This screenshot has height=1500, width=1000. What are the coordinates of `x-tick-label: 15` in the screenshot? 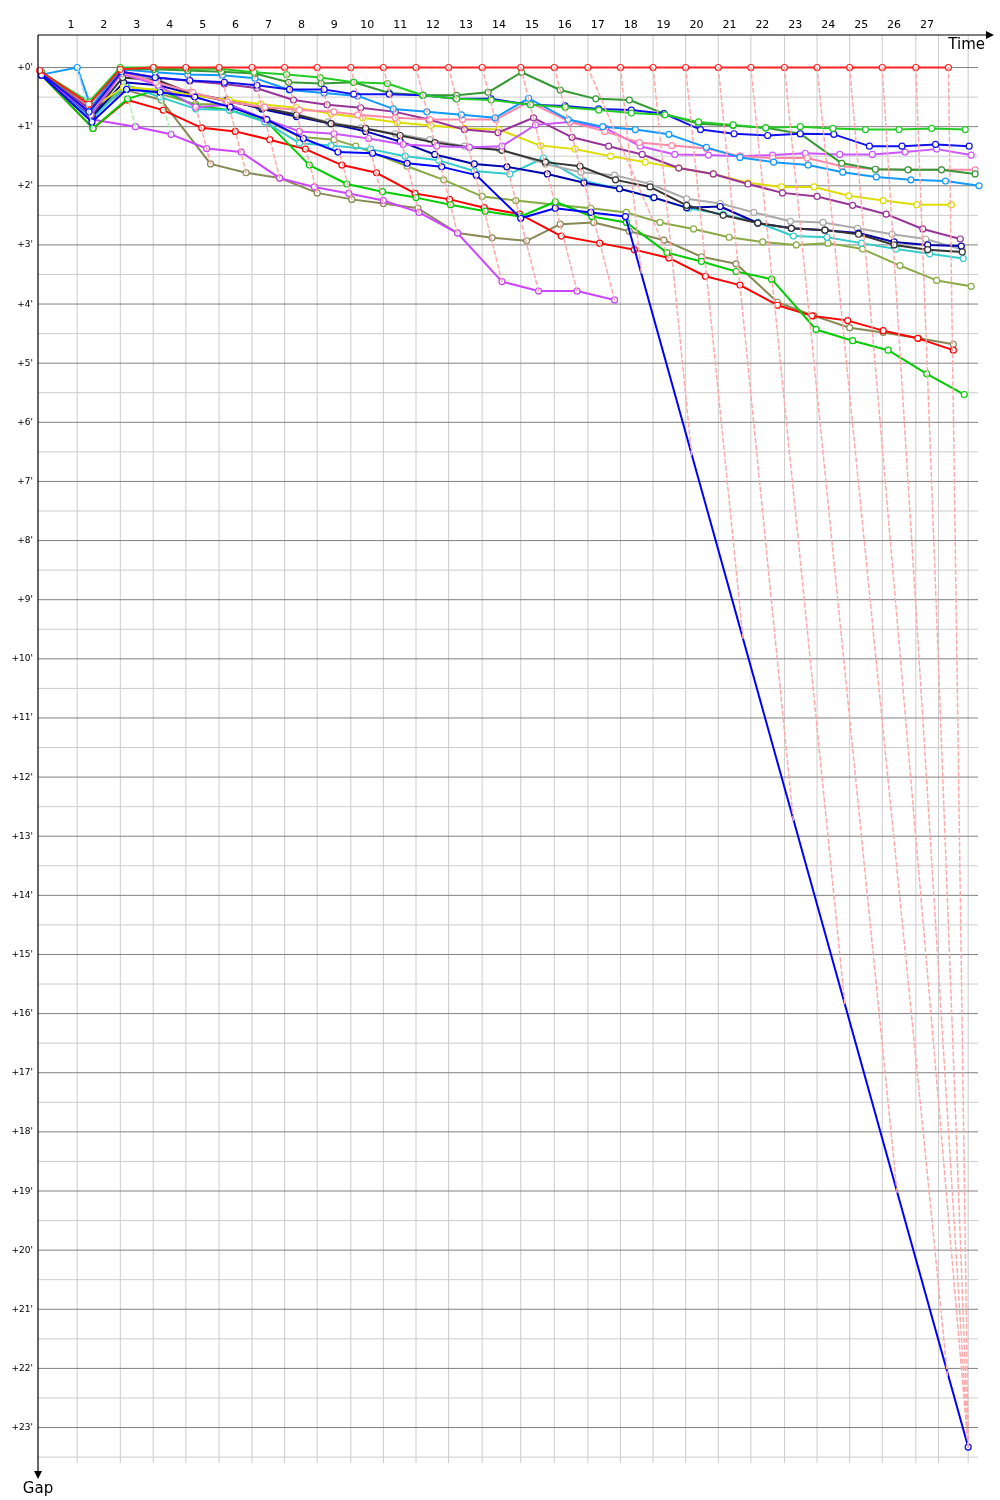 It's located at (531, 24).